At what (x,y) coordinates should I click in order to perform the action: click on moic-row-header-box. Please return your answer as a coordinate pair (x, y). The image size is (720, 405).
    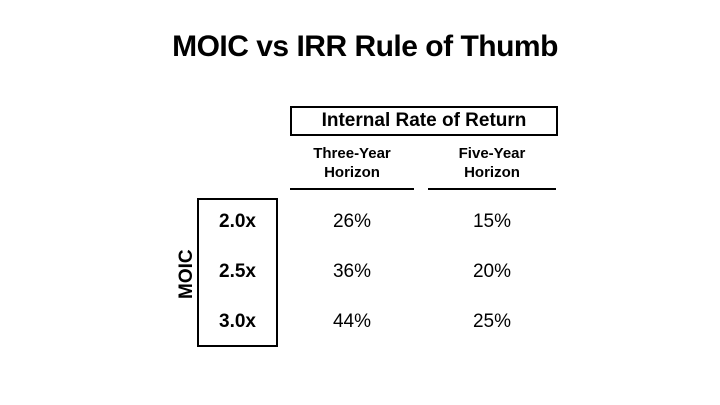
    Looking at the image, I should click on (237, 272).